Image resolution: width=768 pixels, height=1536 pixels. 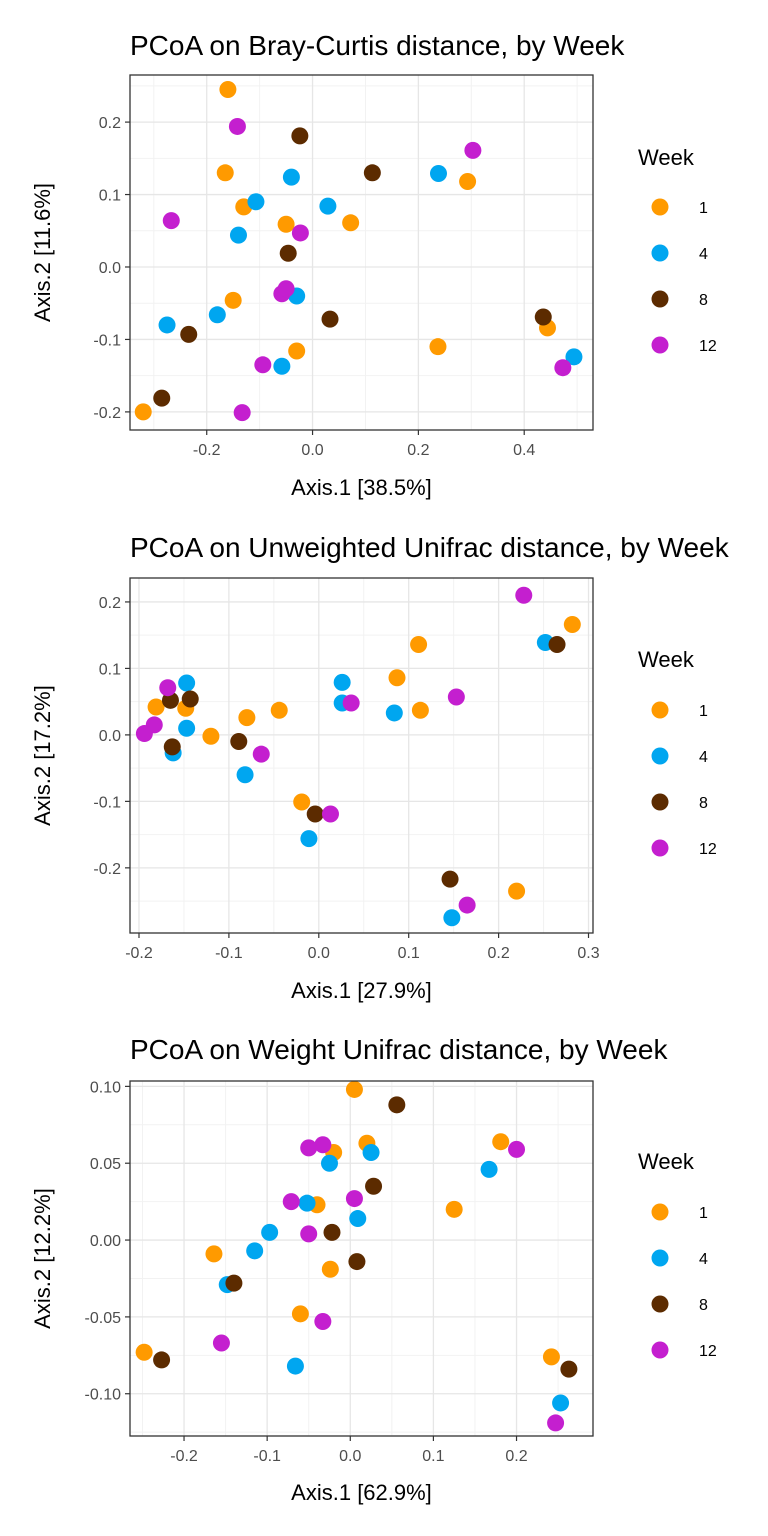 I want to click on y-tick-label: -0.2, so click(x=107, y=869).